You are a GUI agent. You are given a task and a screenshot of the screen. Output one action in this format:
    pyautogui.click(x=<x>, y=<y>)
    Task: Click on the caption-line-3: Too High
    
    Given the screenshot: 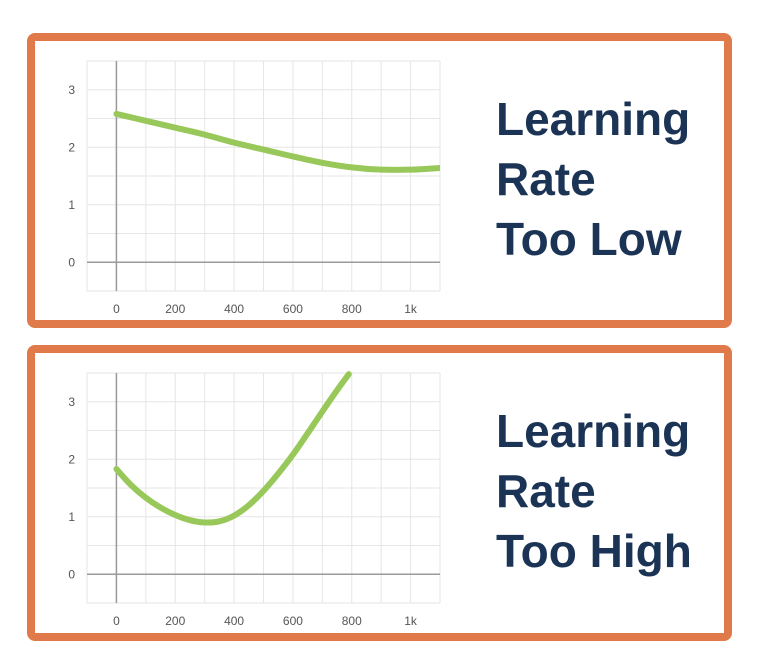 What is the action you would take?
    pyautogui.click(x=594, y=551)
    